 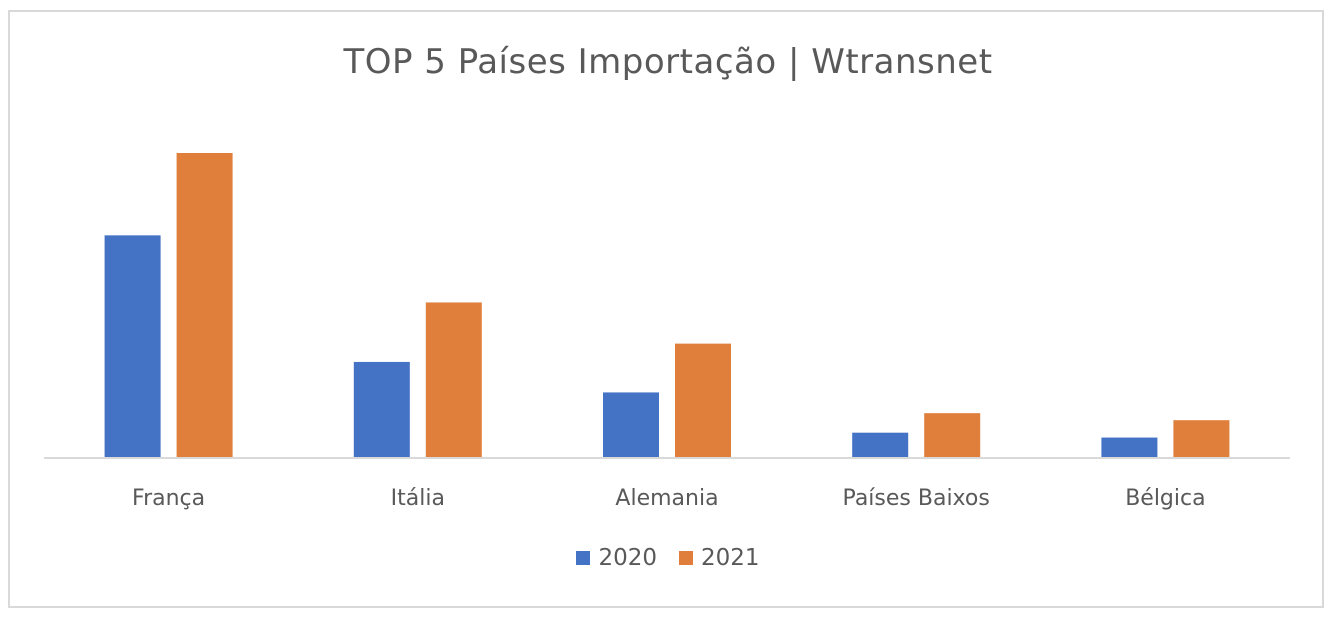 I want to click on x-tick-label: Alemania, so click(x=666, y=498).